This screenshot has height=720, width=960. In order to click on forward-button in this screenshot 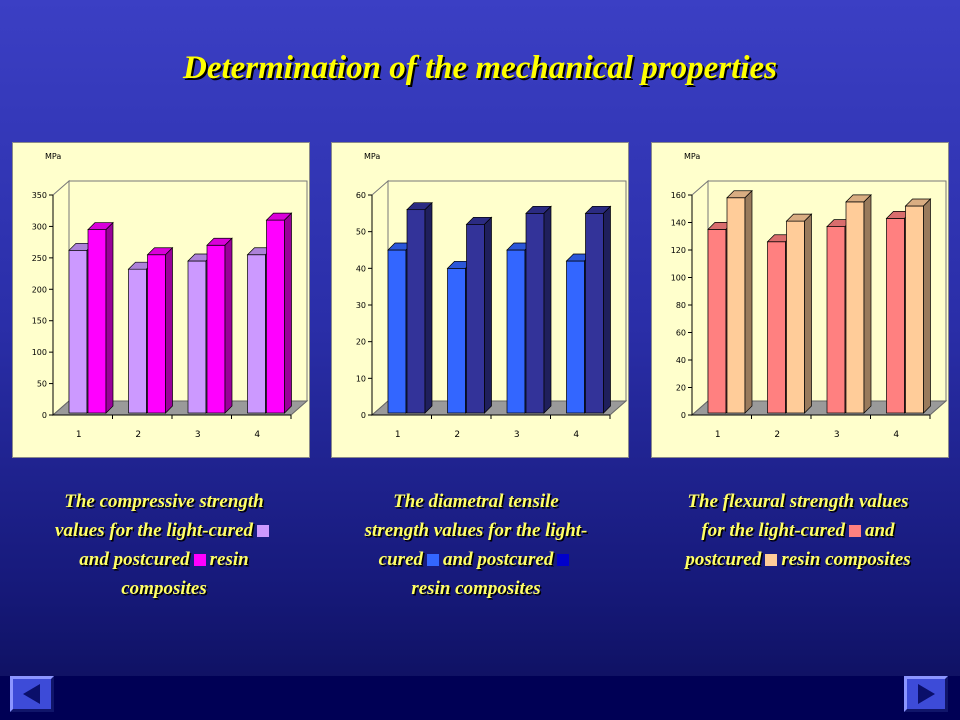, I will do `click(926, 694)`.